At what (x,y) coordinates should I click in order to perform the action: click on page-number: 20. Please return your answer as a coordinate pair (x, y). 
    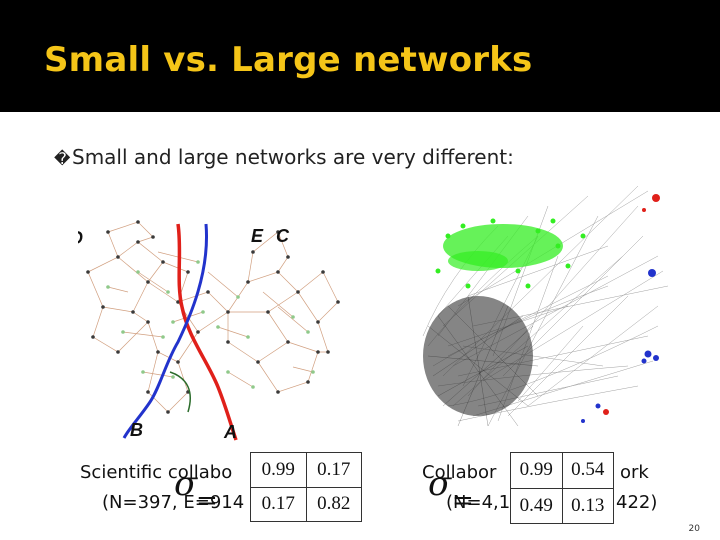
    Looking at the image, I should click on (694, 529).